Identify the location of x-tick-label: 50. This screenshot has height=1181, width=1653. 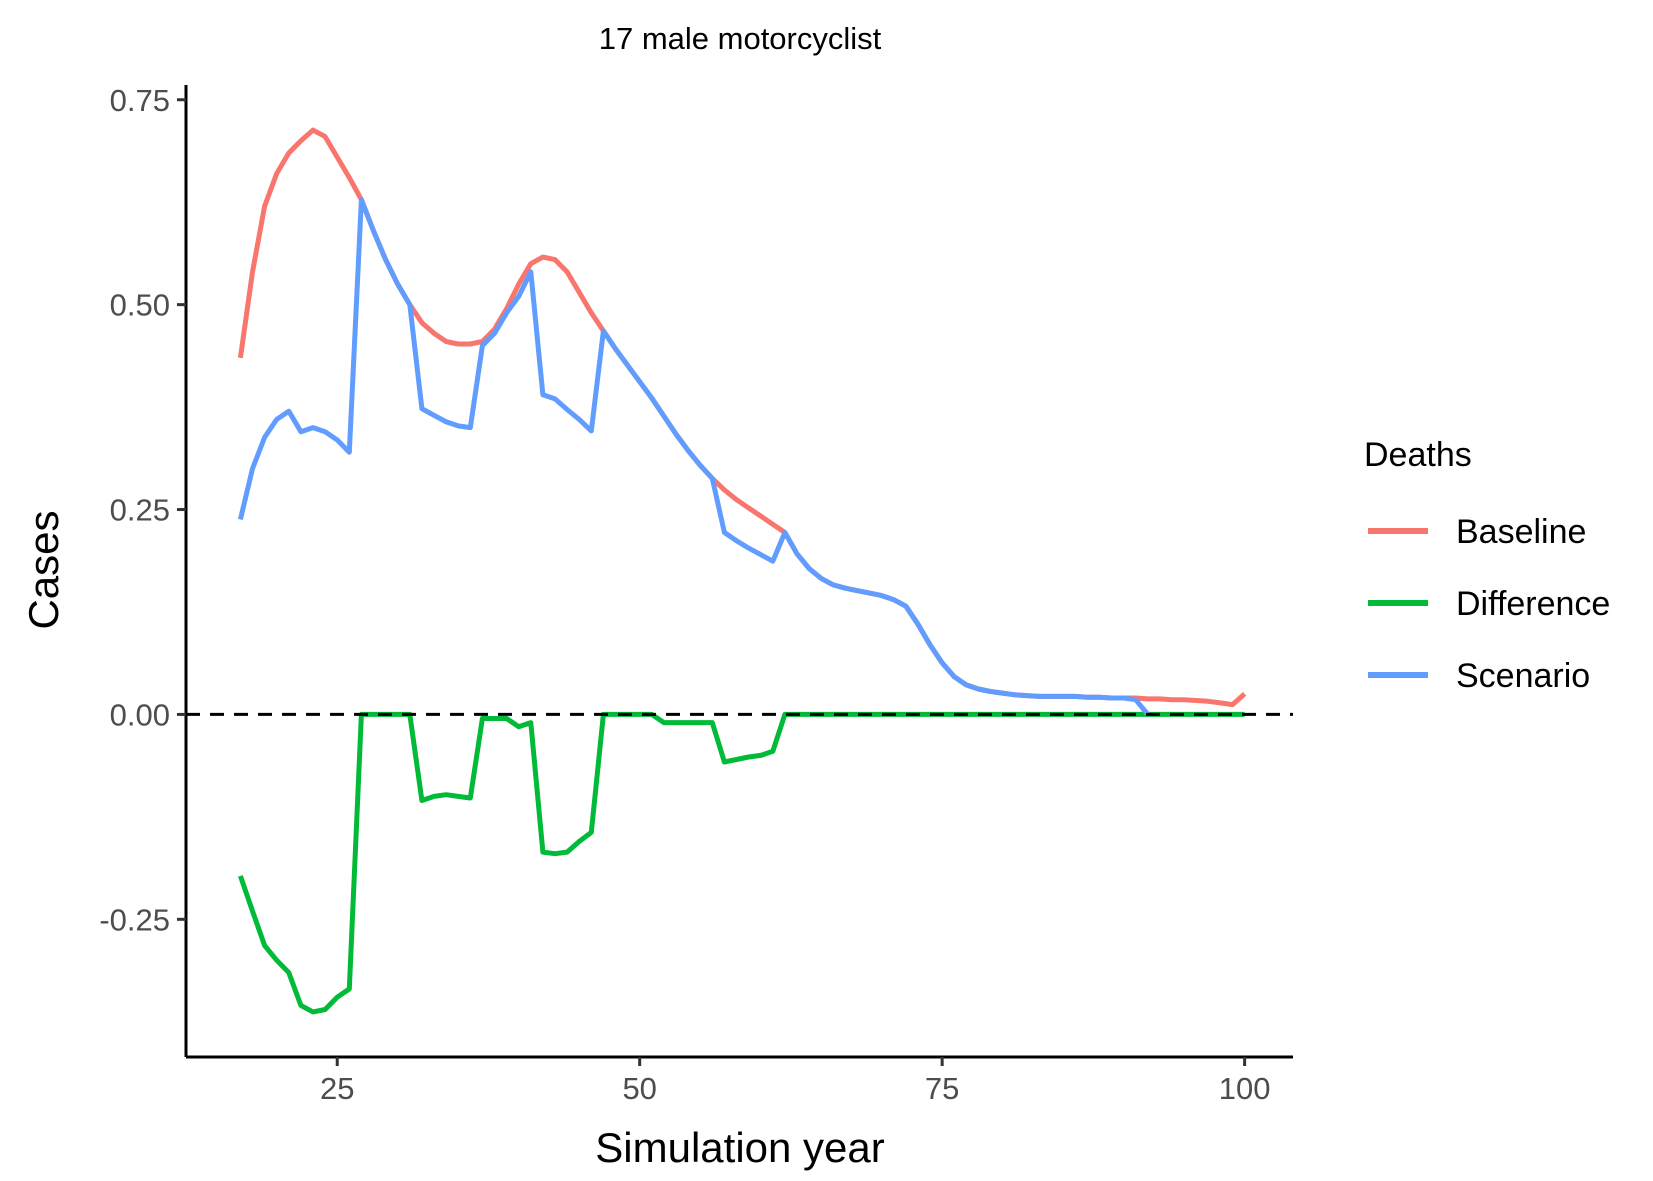
(639, 1088).